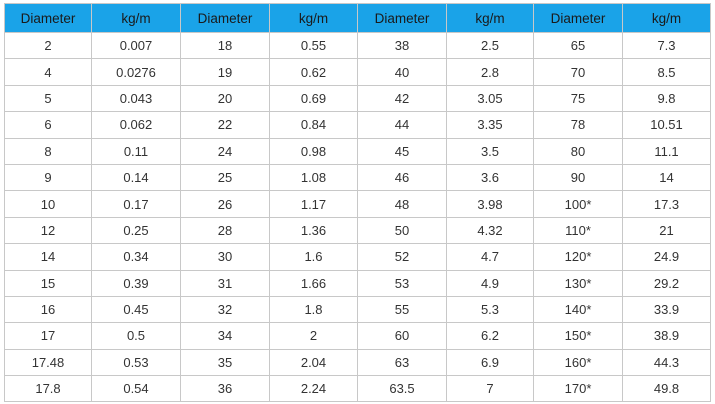 The height and width of the screenshot is (404, 715). What do you see at coordinates (666, 283) in the screenshot?
I see `kg-per-m-cell: 29.2` at bounding box center [666, 283].